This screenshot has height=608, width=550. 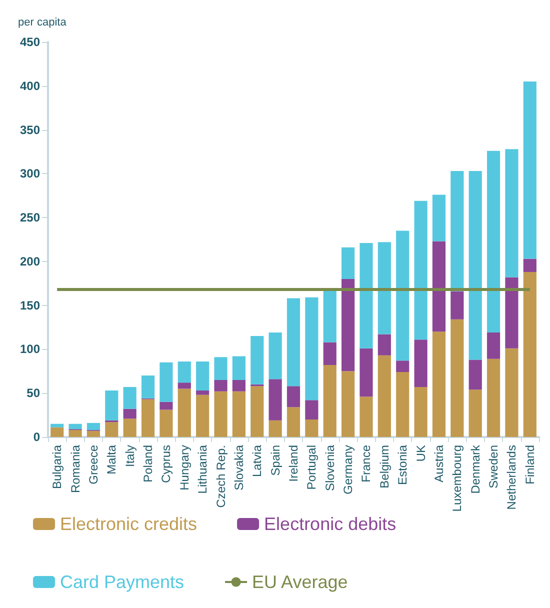 I want to click on x-tick-label: Belgium, so click(x=384, y=466).